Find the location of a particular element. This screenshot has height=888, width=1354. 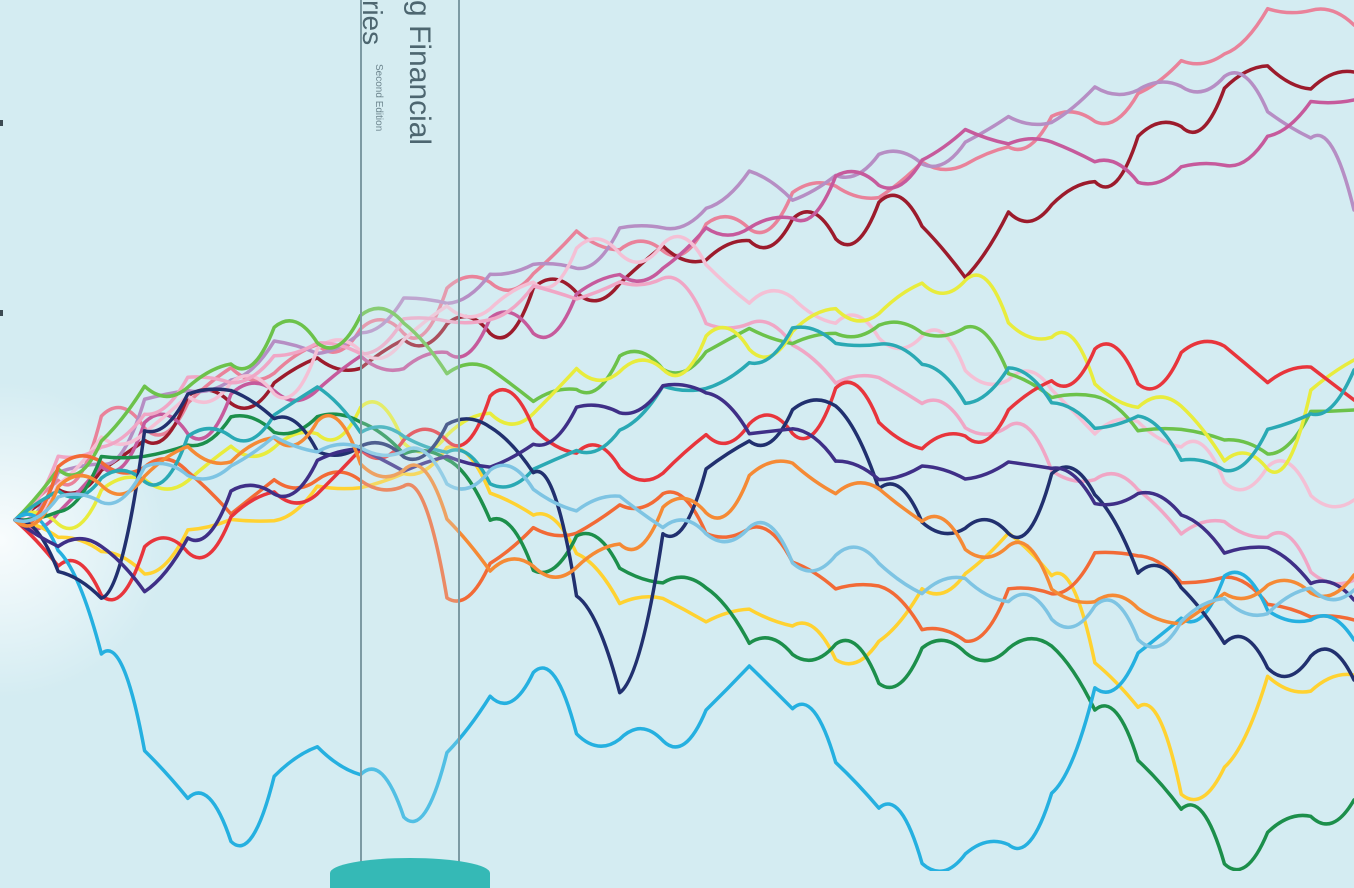

spine-foot-shape is located at coordinates (410, 873).